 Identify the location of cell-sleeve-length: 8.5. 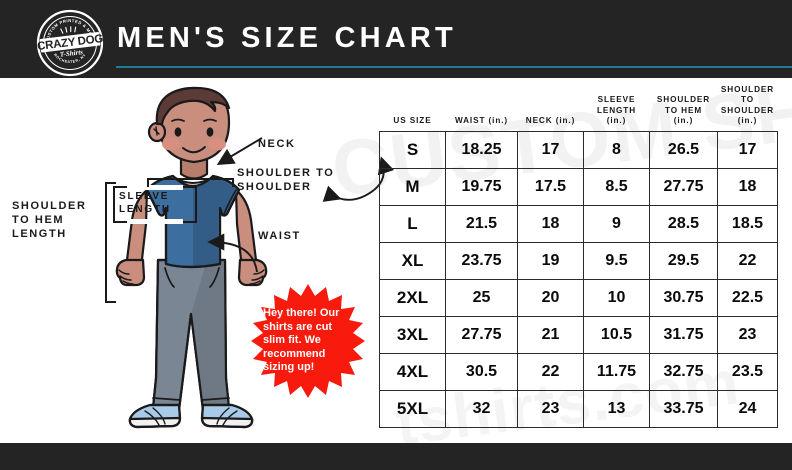
(616, 187).